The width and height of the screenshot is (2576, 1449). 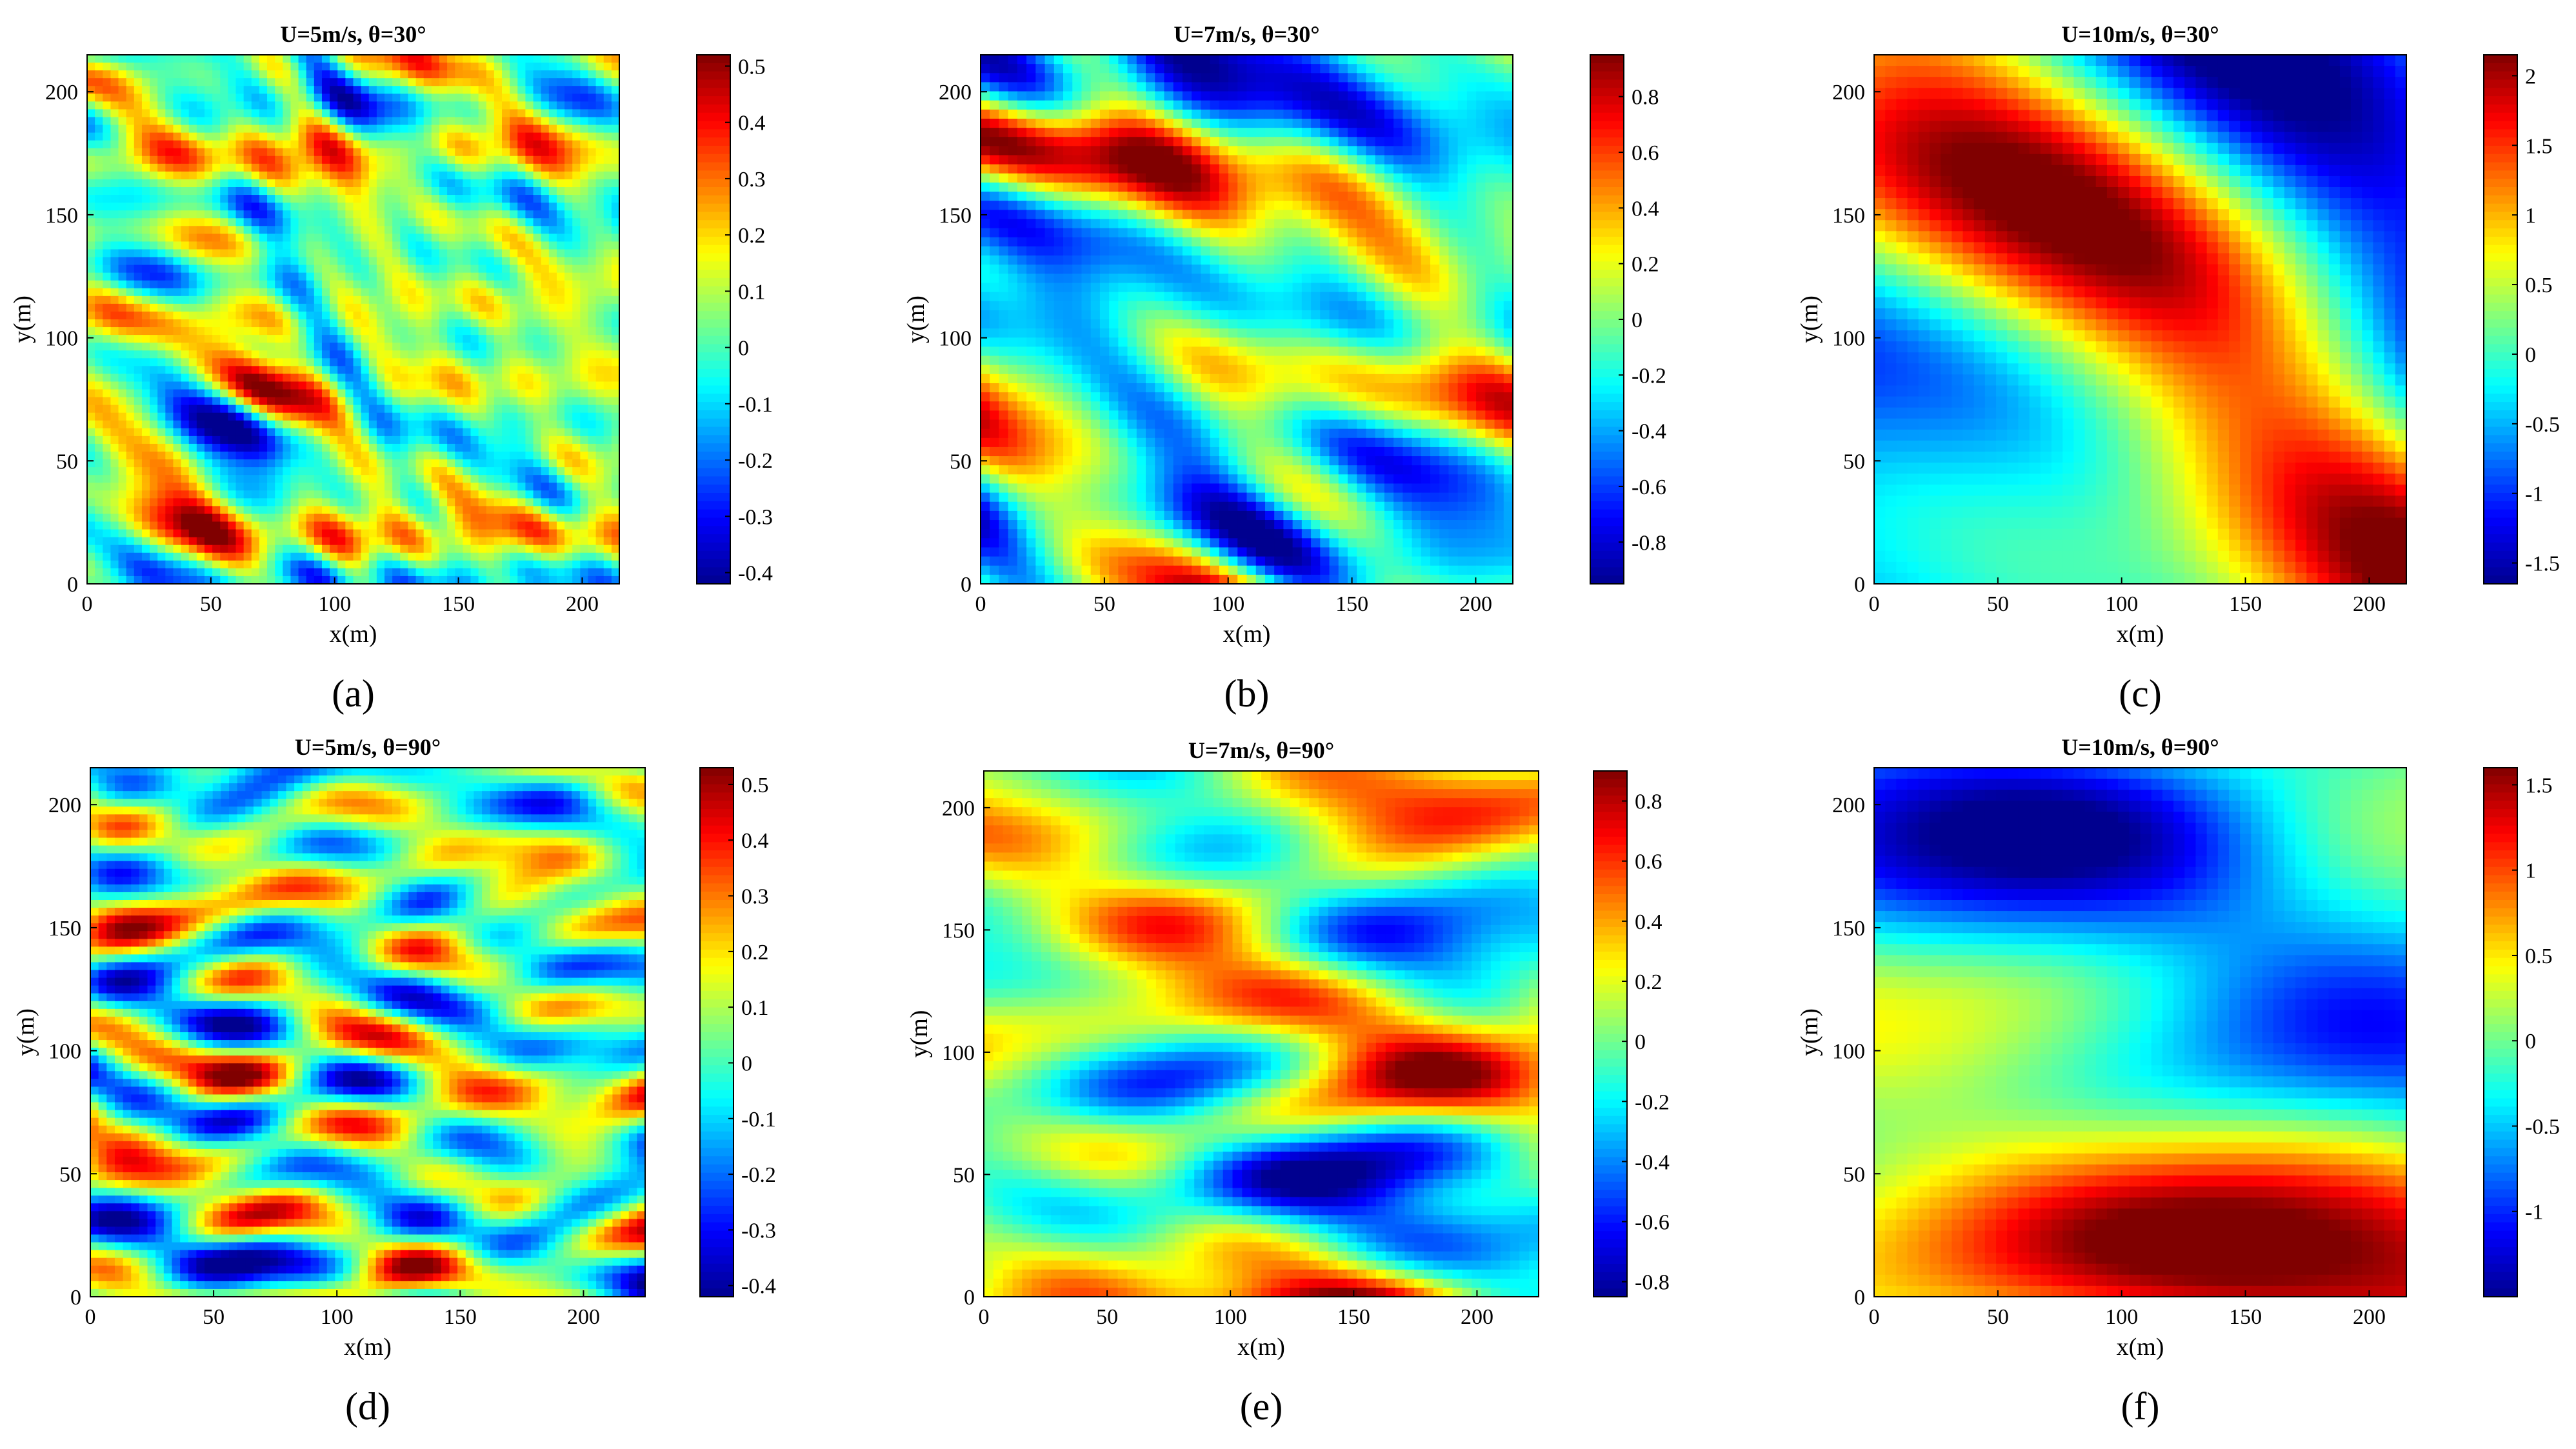 I want to click on x-tick-label: 150, so click(x=458, y=604).